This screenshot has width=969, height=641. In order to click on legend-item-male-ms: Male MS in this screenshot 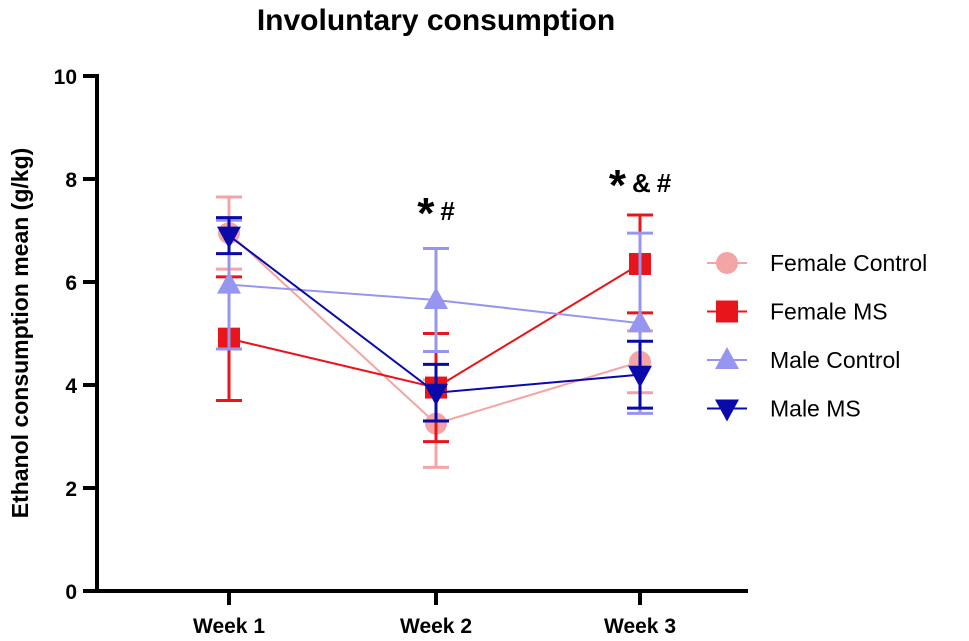, I will do `click(784, 409)`.